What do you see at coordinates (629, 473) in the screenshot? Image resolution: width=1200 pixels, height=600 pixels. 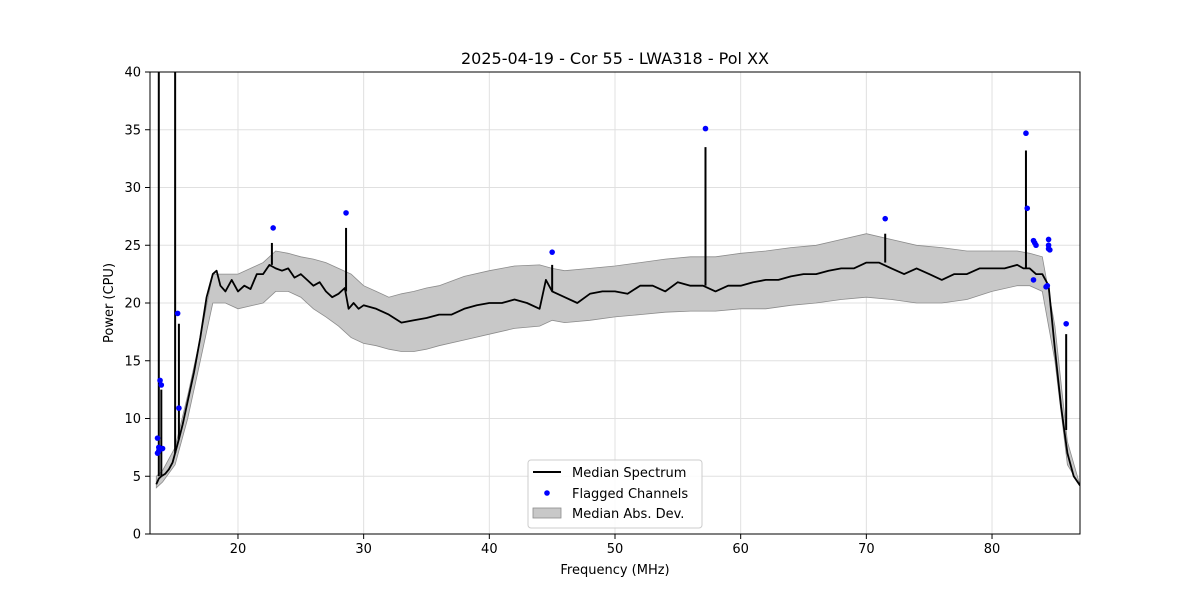 I see `legend-median-label: Median Spectrum` at bounding box center [629, 473].